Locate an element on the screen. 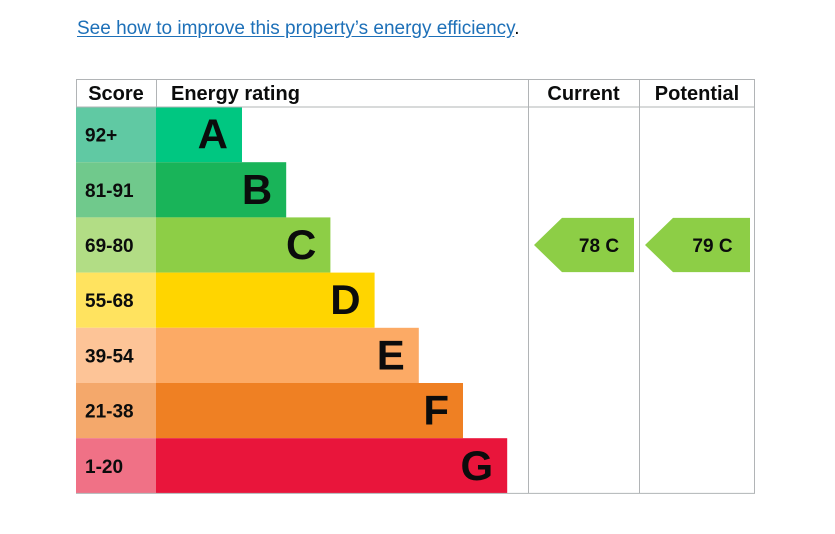  rating-letter-b: B is located at coordinates (257, 189).